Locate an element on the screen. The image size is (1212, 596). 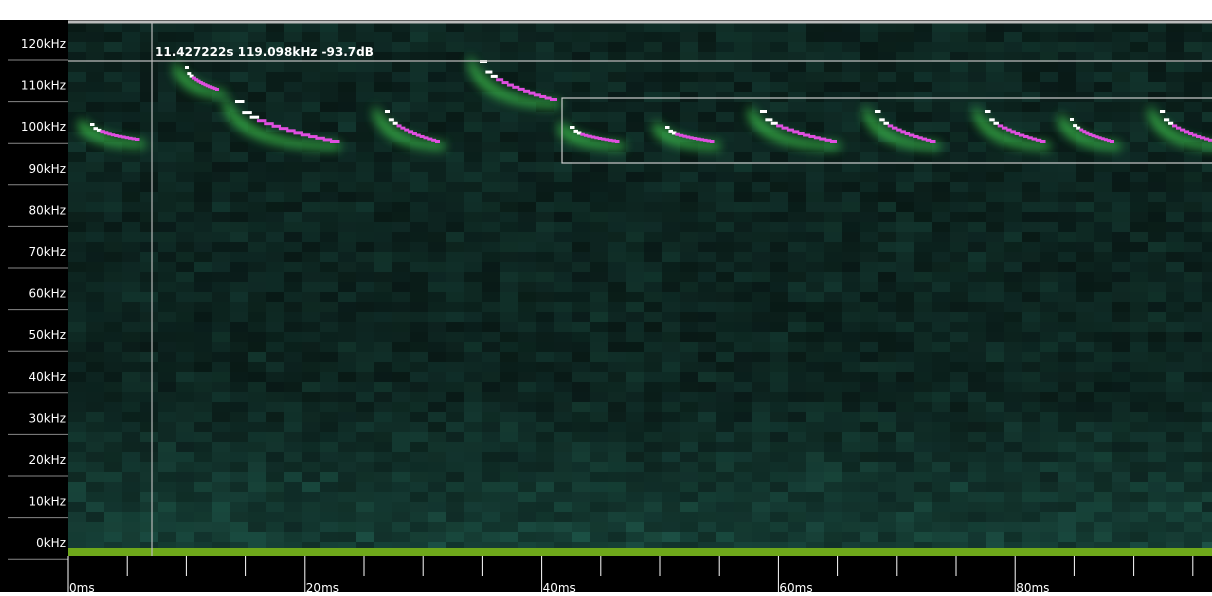
selection-box is located at coordinates (886, 130).